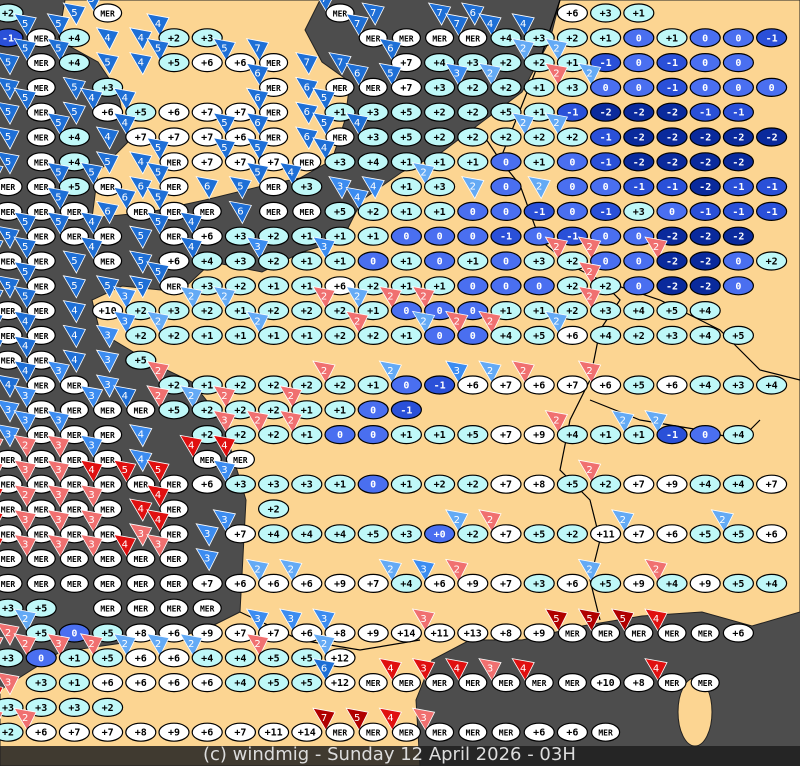 Image resolution: width=800 pixels, height=766 pixels. What do you see at coordinates (705, 386) in the screenshot?
I see `temperature-value: +4` at bounding box center [705, 386].